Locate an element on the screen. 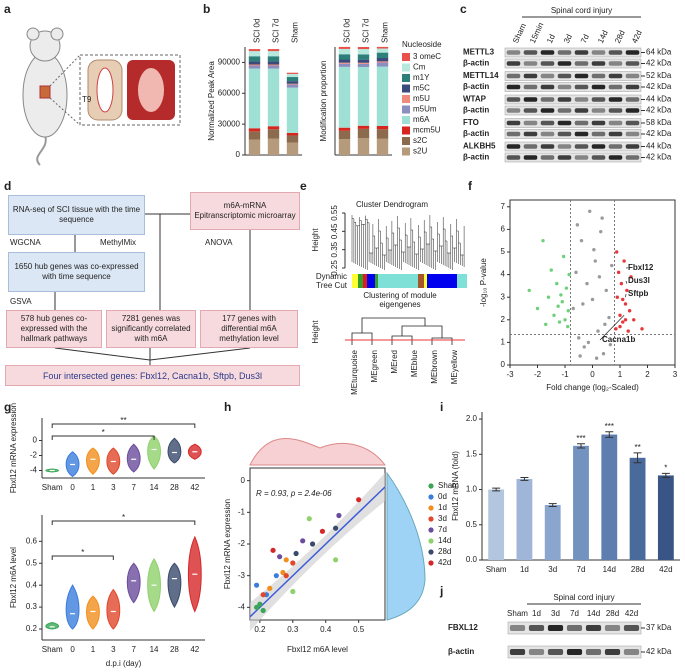 This screenshot has width=685, height=672. legend-label: 1d is located at coordinates (442, 507).